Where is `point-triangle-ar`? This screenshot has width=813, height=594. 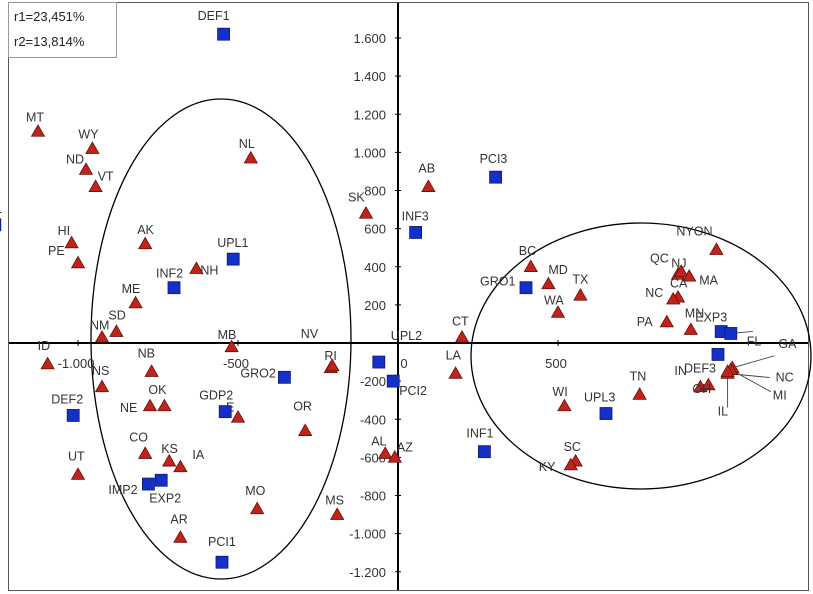
point-triangle-ar is located at coordinates (180, 536).